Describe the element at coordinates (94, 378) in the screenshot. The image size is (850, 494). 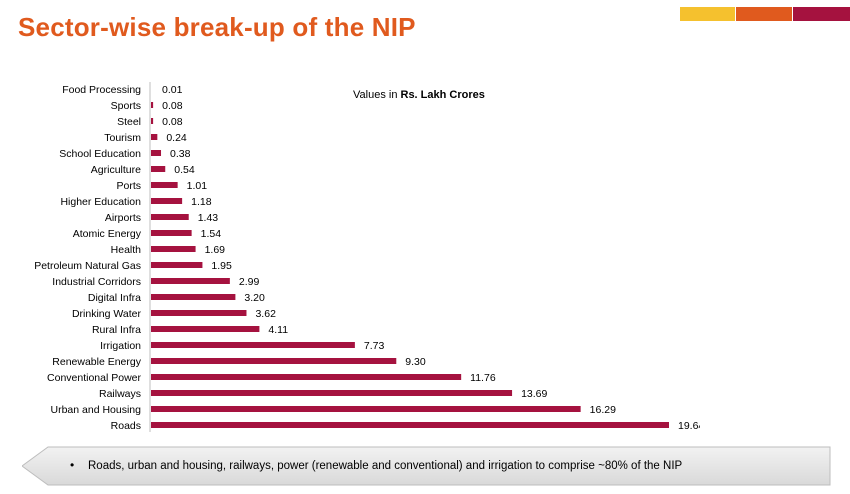
I see `category-label: Conventional Power` at that location.